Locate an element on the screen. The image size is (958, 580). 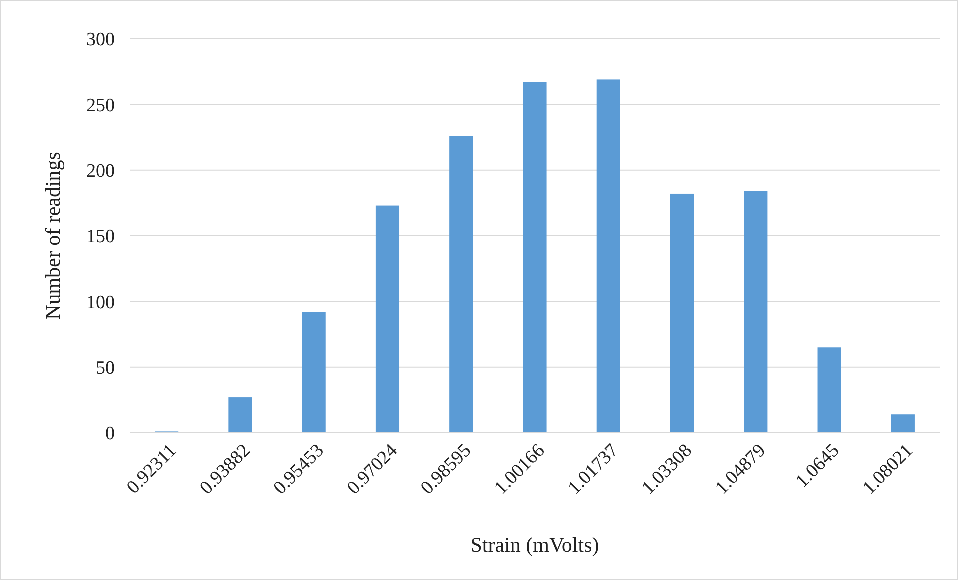
y-tick-label: 250 is located at coordinates (100, 105).